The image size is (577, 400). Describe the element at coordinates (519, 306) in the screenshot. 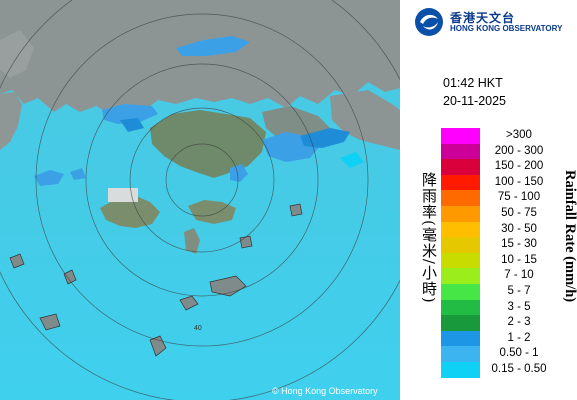

I see `legend-bin-label: 3 - 5` at that location.